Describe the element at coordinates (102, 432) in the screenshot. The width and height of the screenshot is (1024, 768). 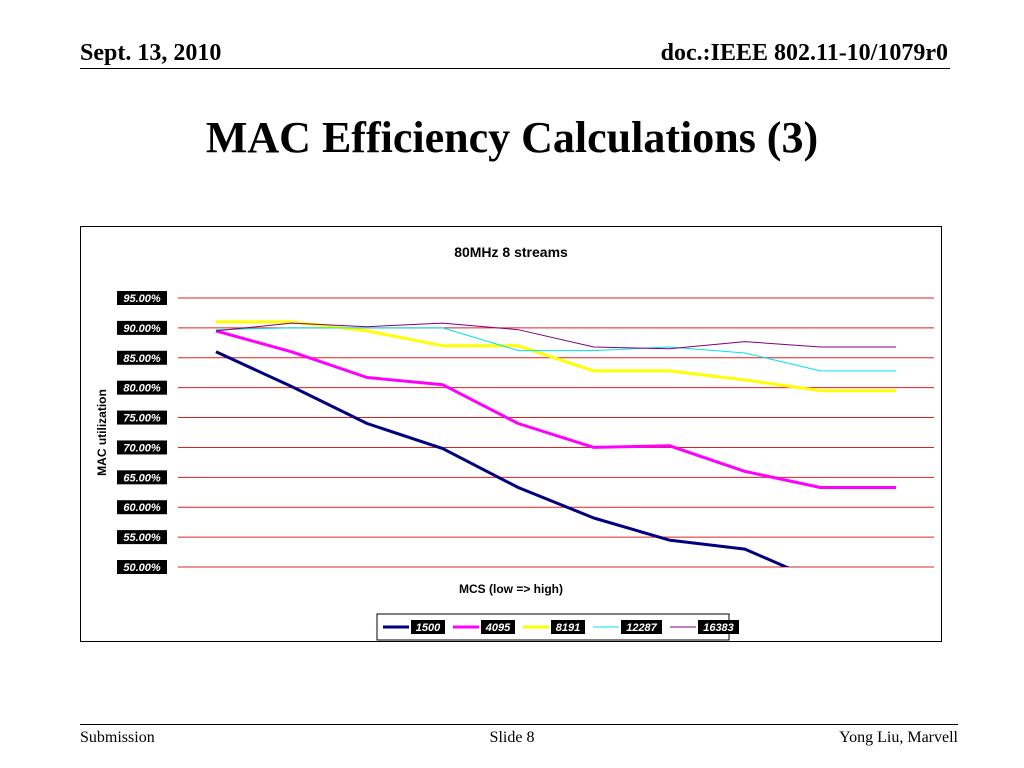
I see `y-axis-label: MAC utilization` at that location.